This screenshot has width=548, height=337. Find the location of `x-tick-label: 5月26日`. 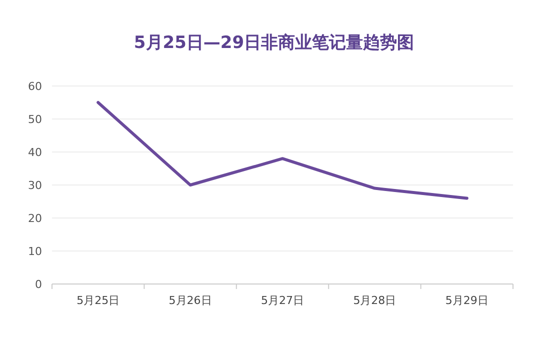

x-tick-label: 5月26日 is located at coordinates (190, 300).